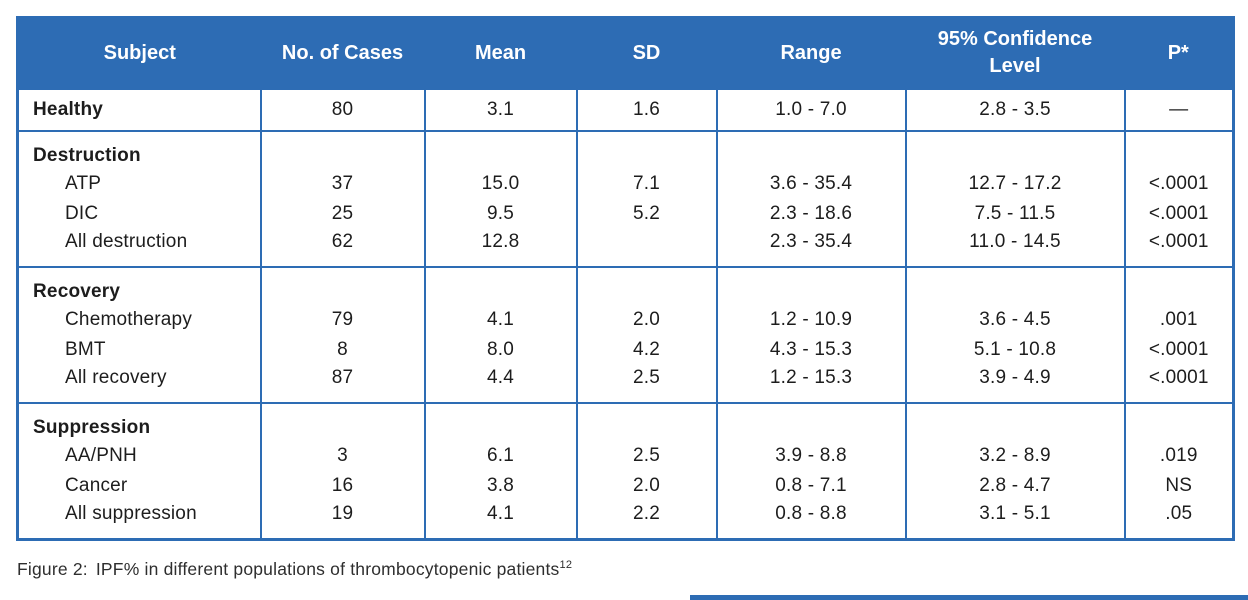 Image resolution: width=1248 pixels, height=600 pixels. Describe the element at coordinates (342, 247) in the screenshot. I see `cell-cases: 62` at that location.